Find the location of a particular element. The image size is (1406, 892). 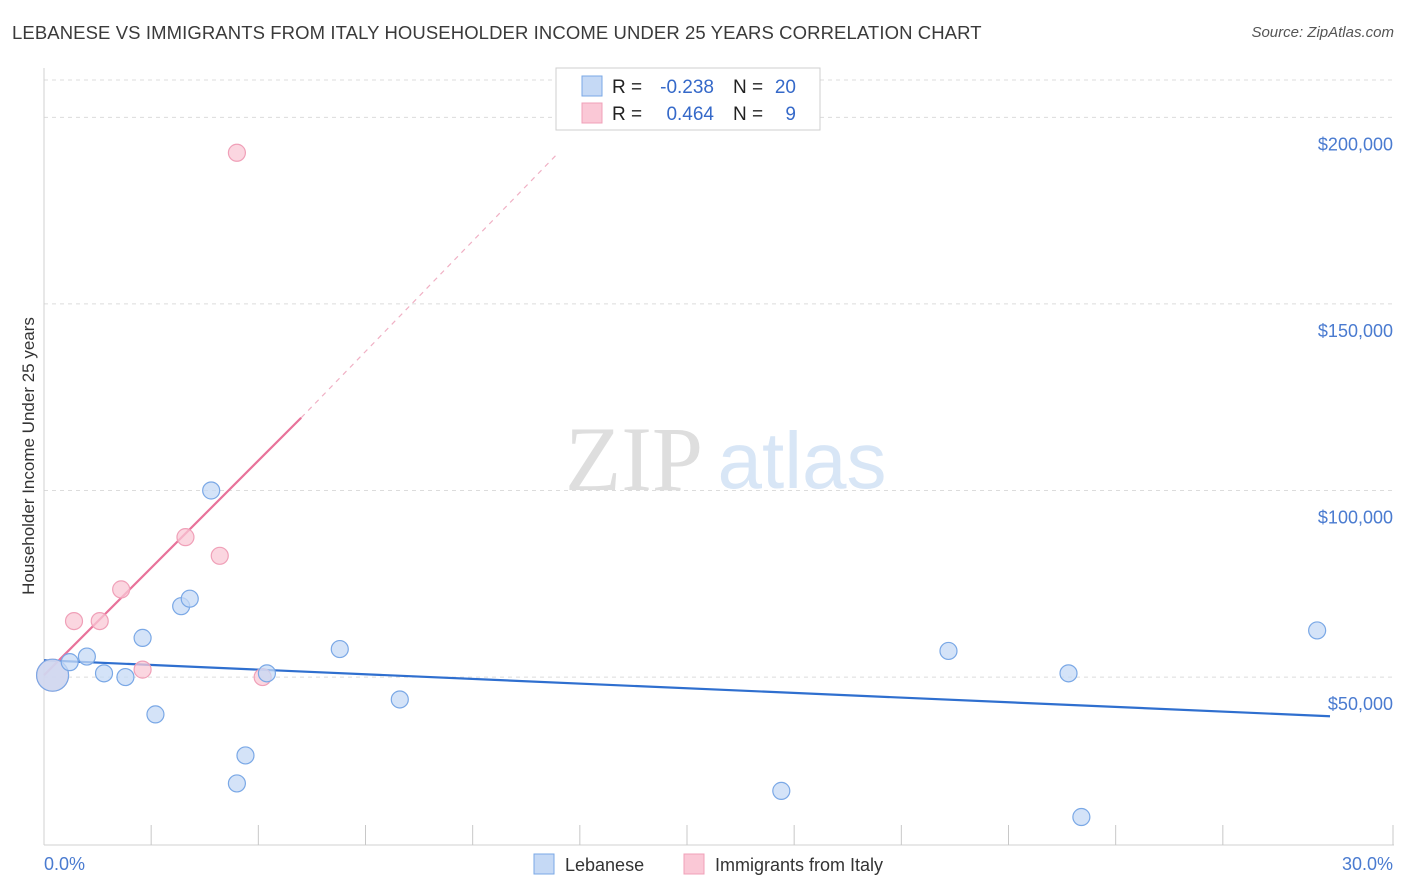

trend-line-italy-extension is located at coordinates (429, 285).